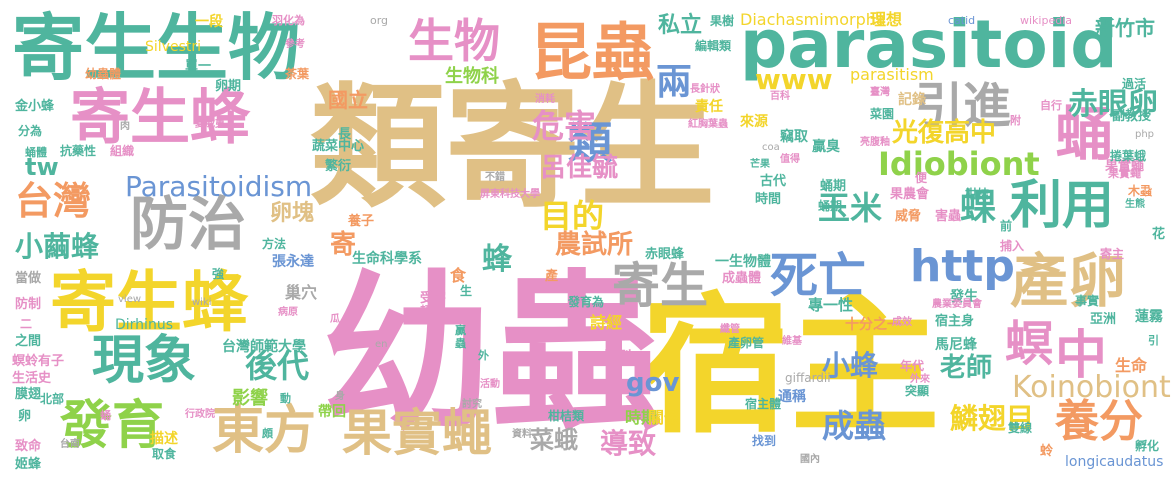  What do you see at coordinates (665, 254) in the screenshot?
I see `word-chiyanfeng: 赤眼蜂` at bounding box center [665, 254].